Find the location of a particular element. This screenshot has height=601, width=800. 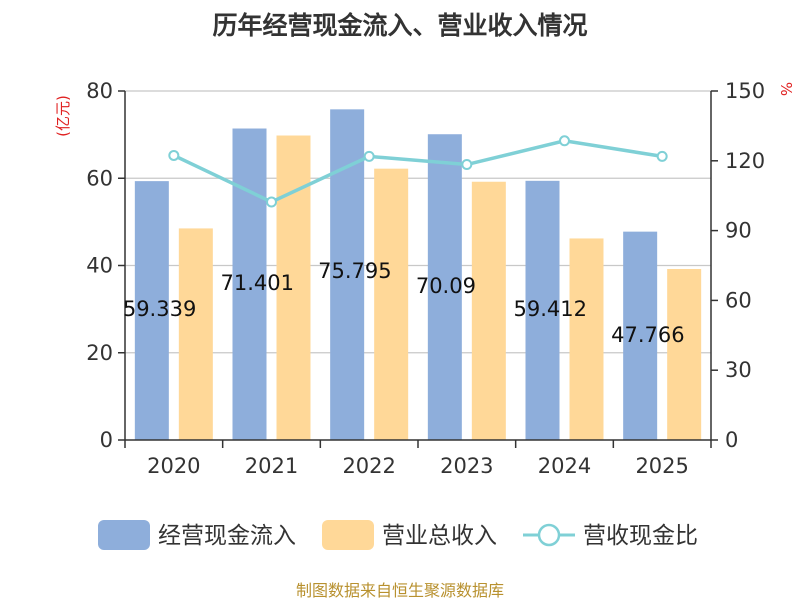

data-label-cash-inflow: 70.09 is located at coordinates (446, 286).